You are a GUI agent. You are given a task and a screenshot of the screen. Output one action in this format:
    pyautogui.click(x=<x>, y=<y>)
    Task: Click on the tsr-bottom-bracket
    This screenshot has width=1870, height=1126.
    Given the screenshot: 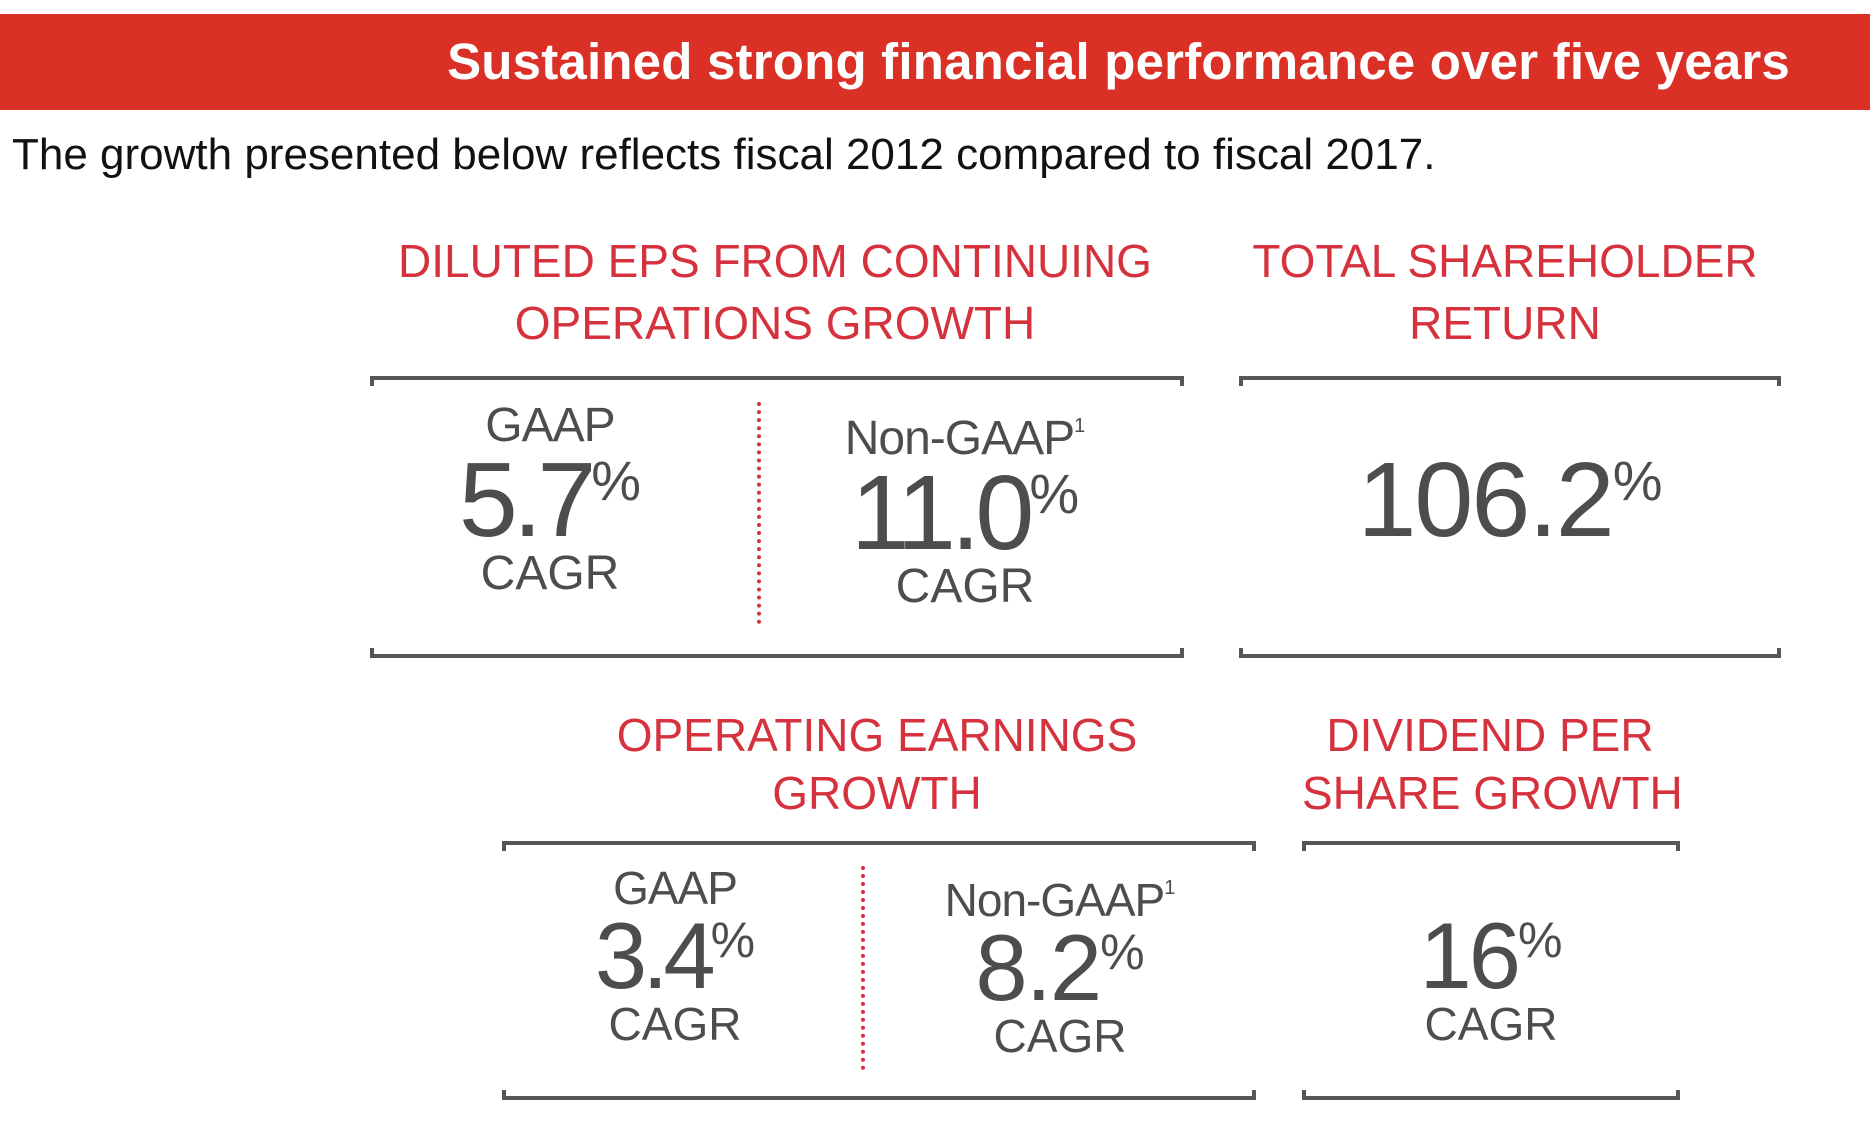 What is the action you would take?
    pyautogui.click(x=1510, y=653)
    